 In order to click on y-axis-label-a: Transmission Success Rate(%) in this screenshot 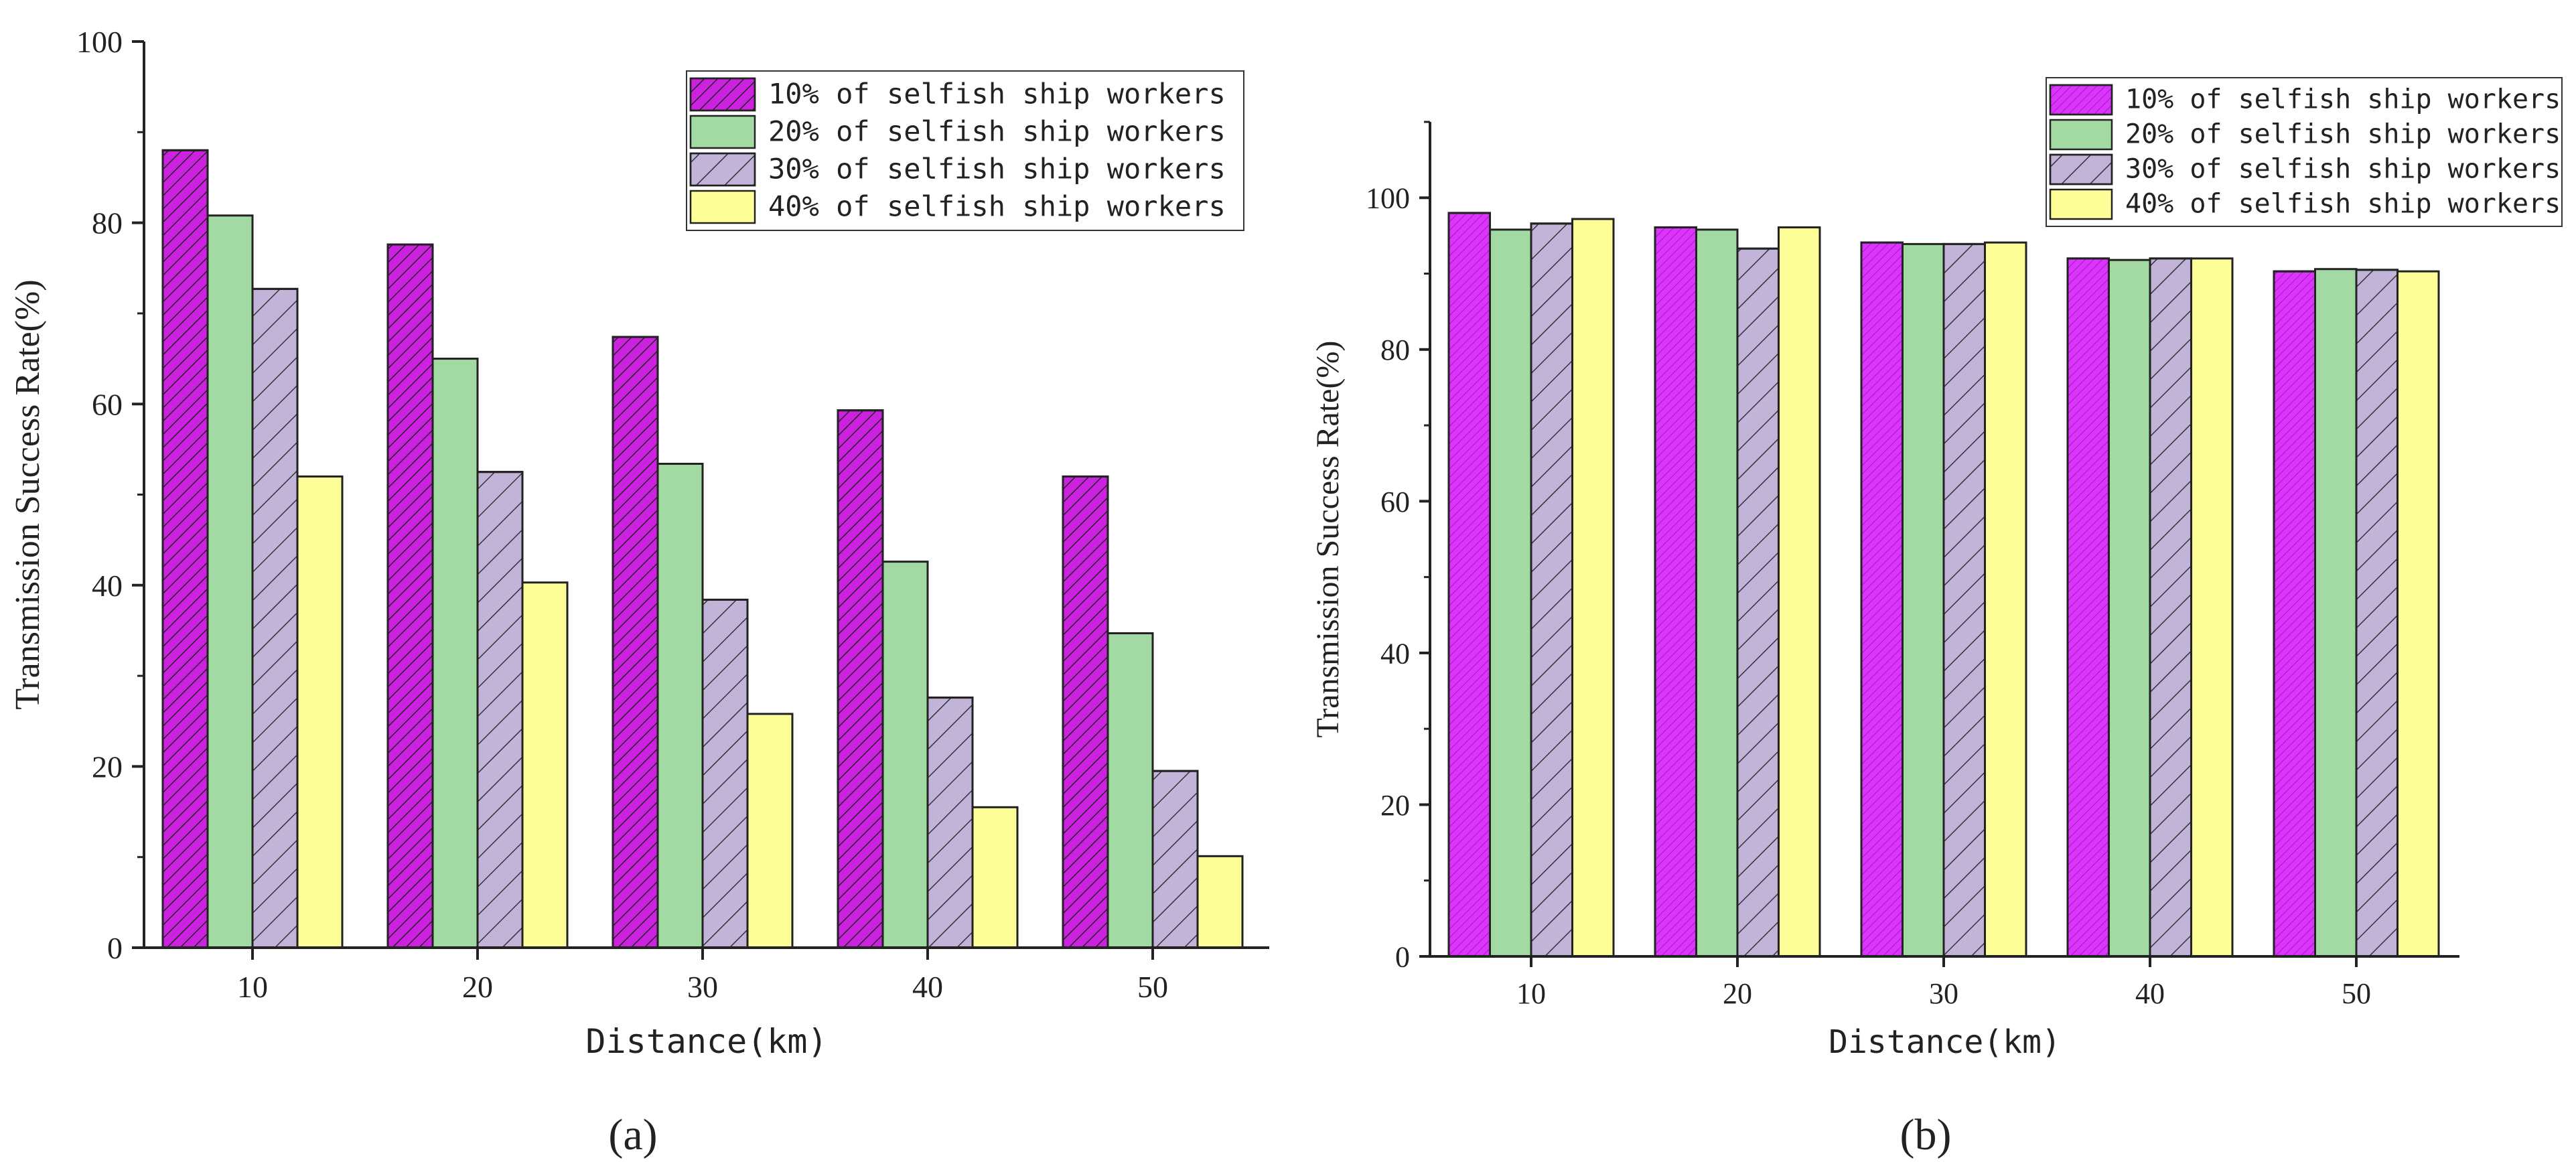, I will do `click(28, 494)`.